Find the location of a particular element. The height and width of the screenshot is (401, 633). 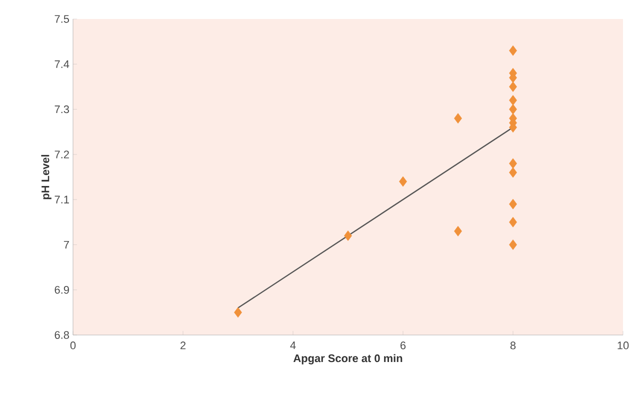

x-tick-label: 0 is located at coordinates (73, 346).